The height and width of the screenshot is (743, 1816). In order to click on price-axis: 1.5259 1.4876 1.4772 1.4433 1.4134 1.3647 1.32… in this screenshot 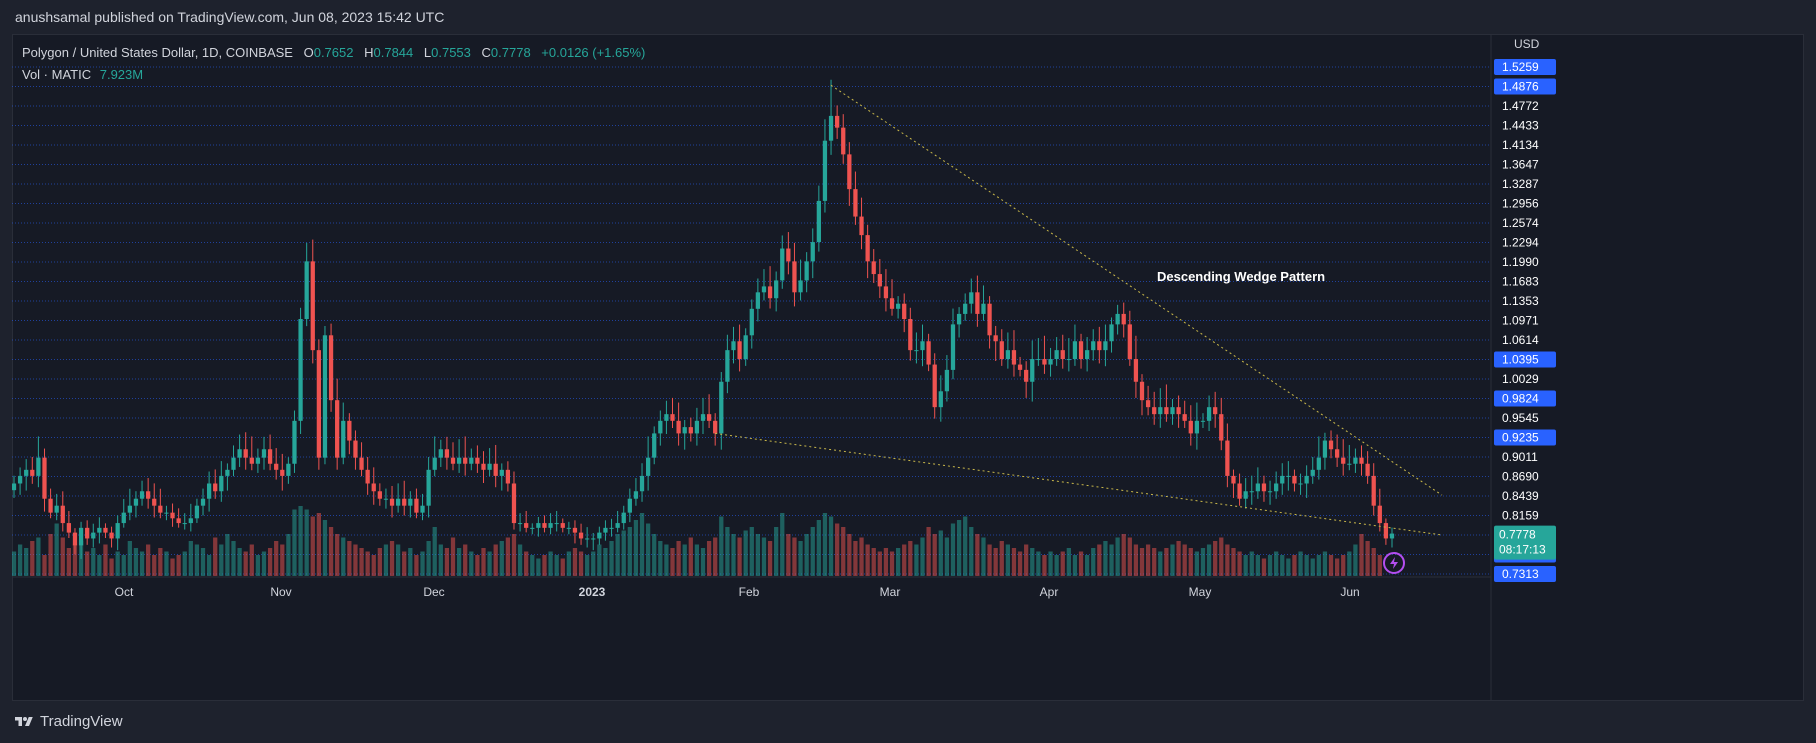, I will do `click(1525, 320)`.